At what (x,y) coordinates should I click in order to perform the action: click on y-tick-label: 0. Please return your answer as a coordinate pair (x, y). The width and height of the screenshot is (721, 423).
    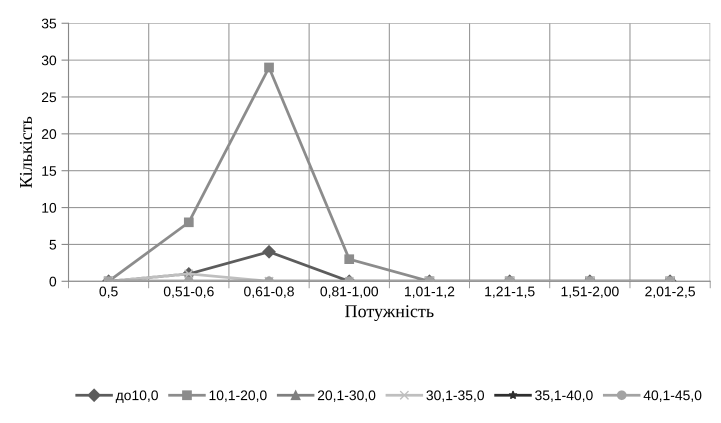
    Looking at the image, I should click on (53, 281).